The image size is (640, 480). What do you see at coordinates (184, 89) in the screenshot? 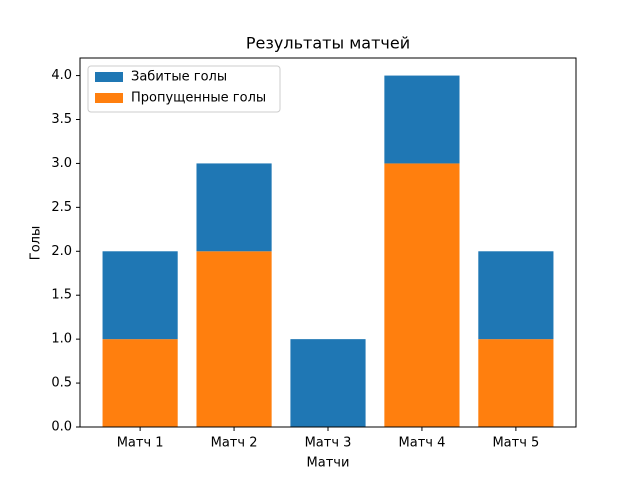
I see `legend-box` at bounding box center [184, 89].